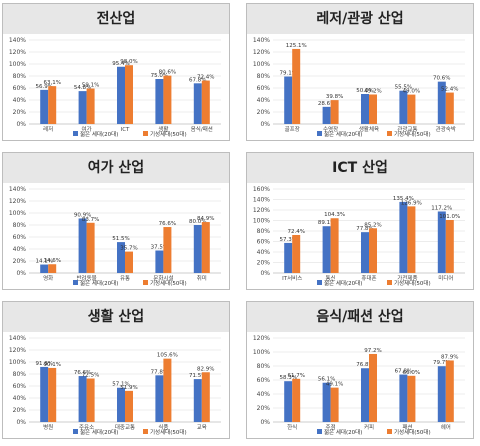  Describe the element at coordinates (449, 217) in the screenshot. I see `data-label: 101.0%` at that location.